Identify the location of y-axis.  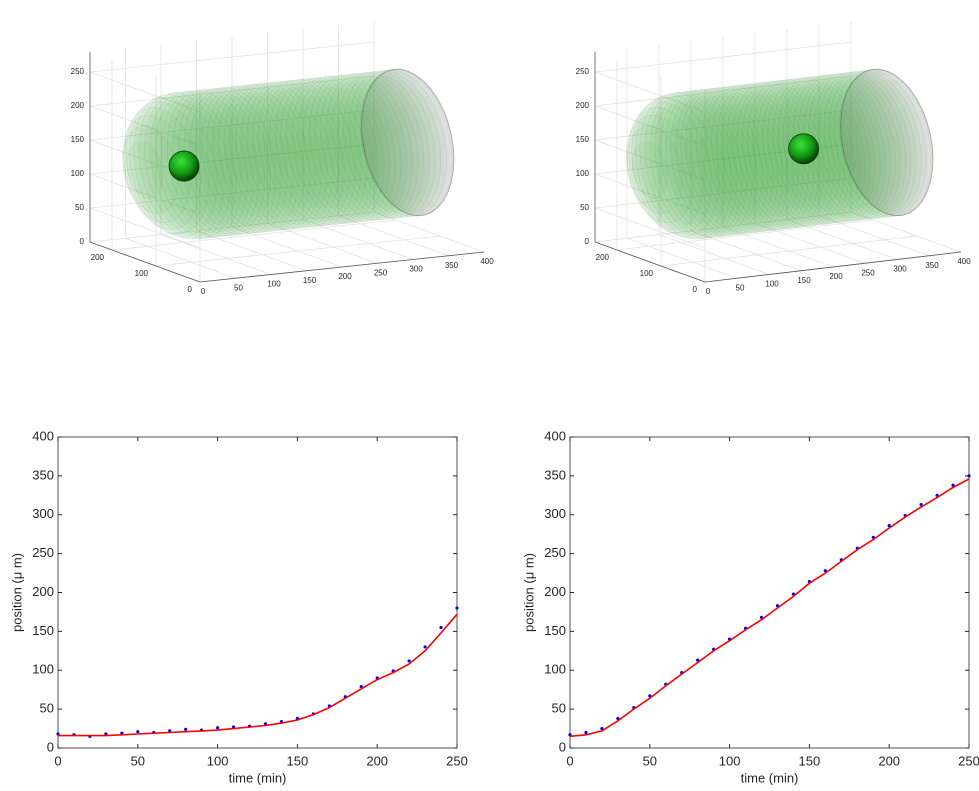
(650, 262).